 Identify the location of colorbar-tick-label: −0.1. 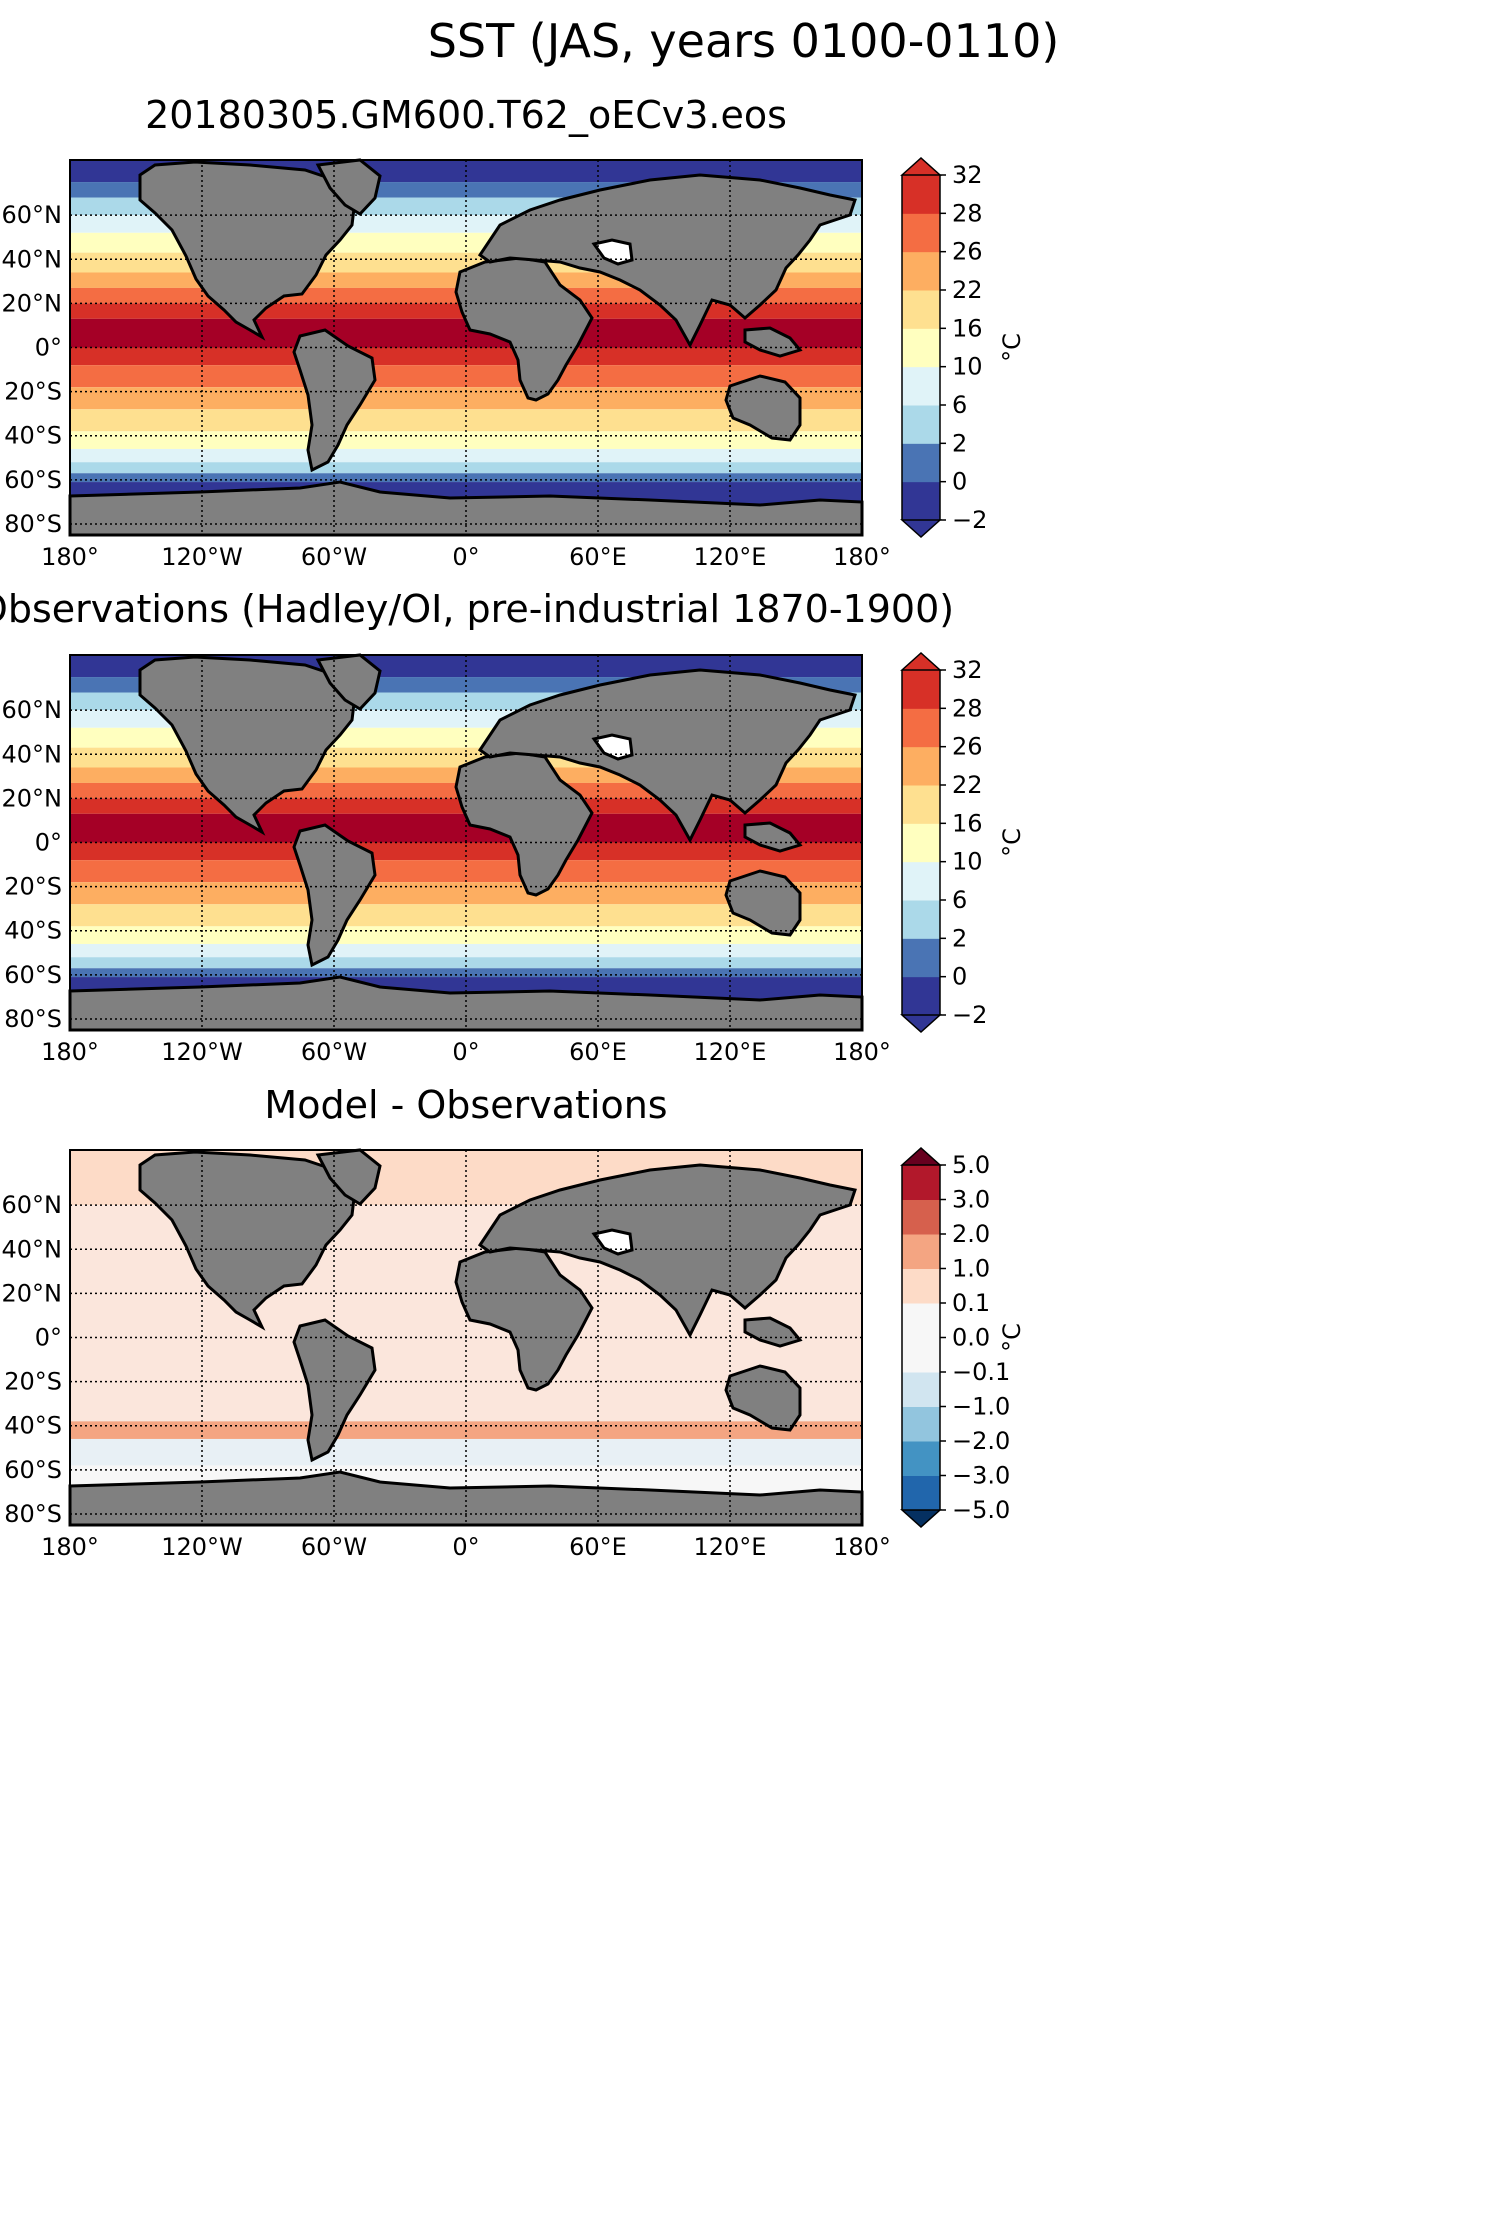
(981, 1372).